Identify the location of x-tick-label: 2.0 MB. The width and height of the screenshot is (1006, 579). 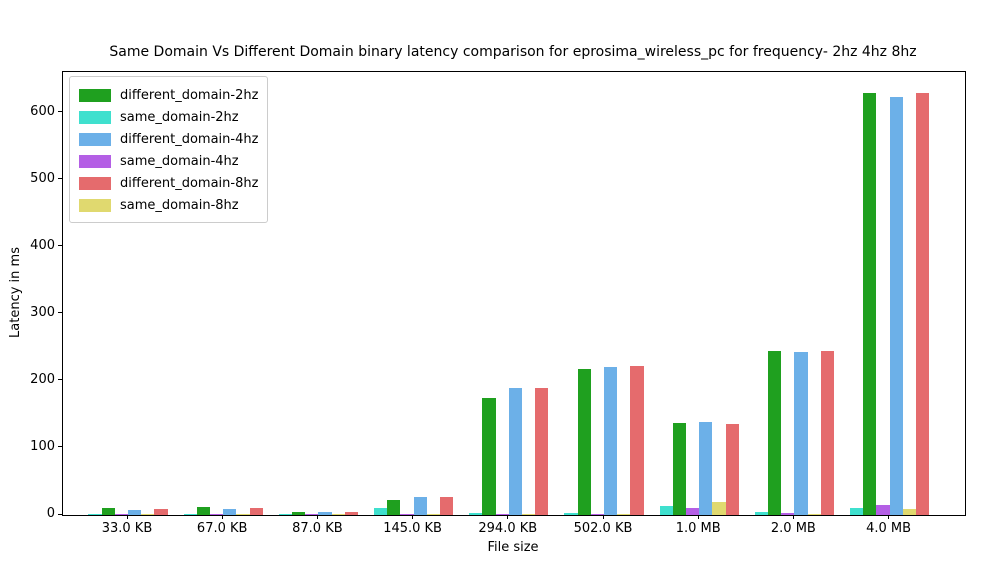
(793, 528).